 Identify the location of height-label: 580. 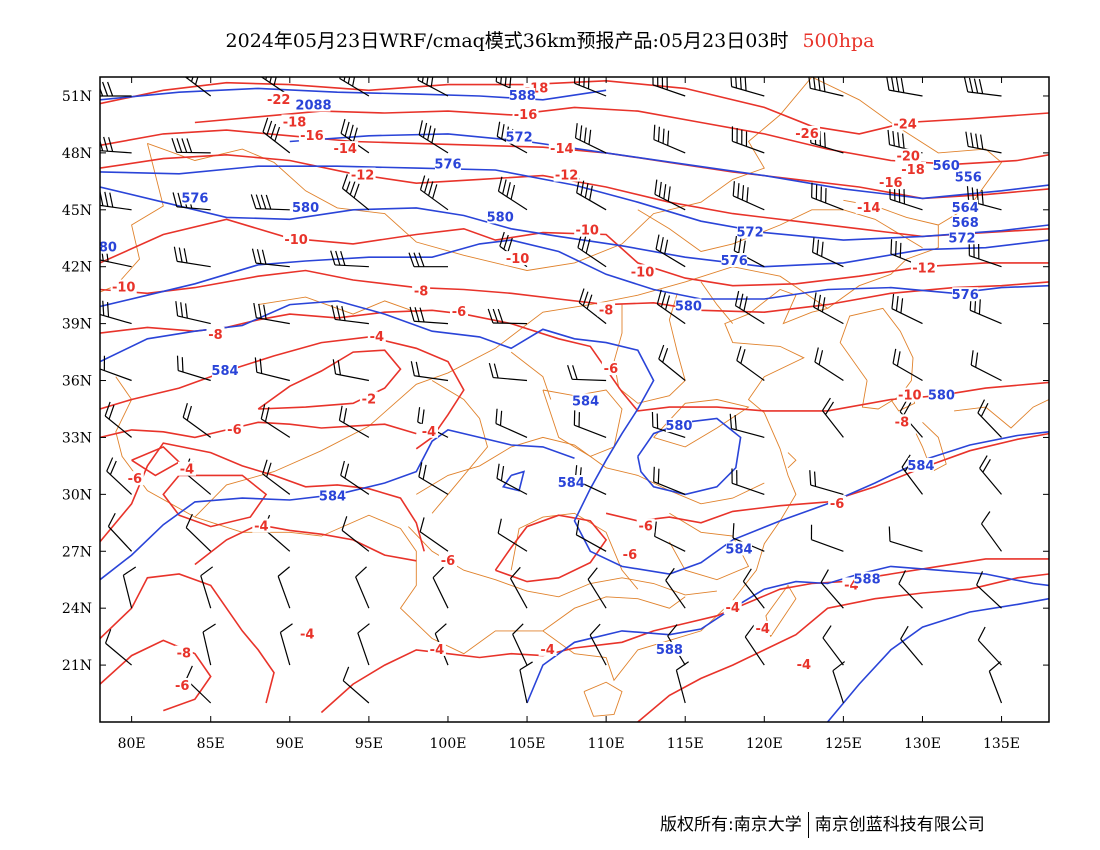
(305, 208).